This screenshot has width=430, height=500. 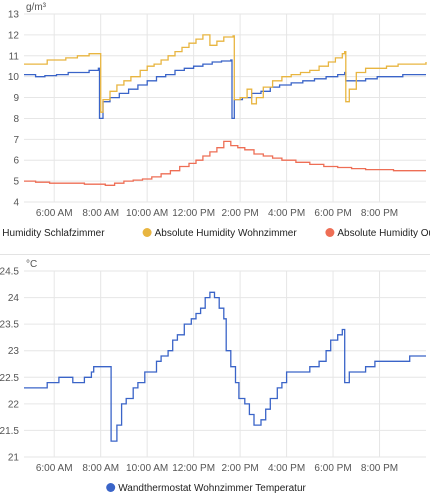 I want to click on y-tick-label: 6, so click(x=16, y=161).